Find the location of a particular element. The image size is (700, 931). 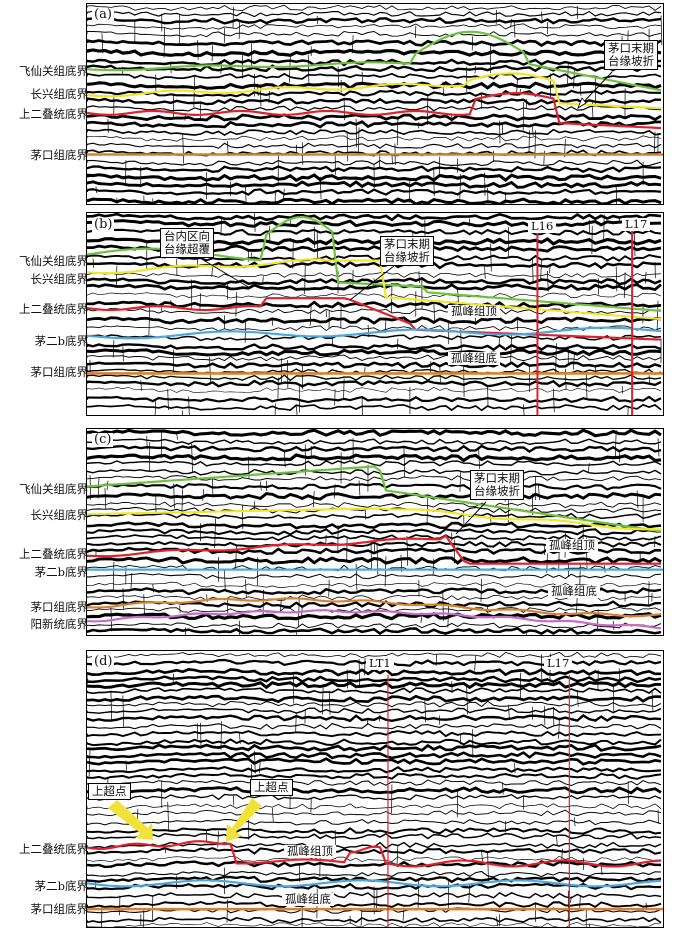

panel-c-label-gufeng-top: 孤峰组顶 is located at coordinates (572, 545).